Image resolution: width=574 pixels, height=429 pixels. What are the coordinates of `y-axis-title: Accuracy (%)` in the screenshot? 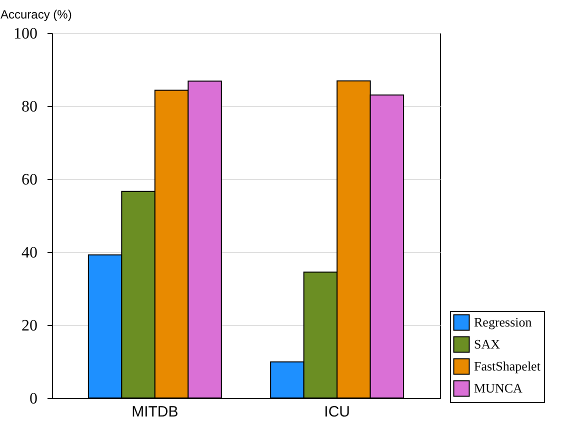 It's located at (36, 15).